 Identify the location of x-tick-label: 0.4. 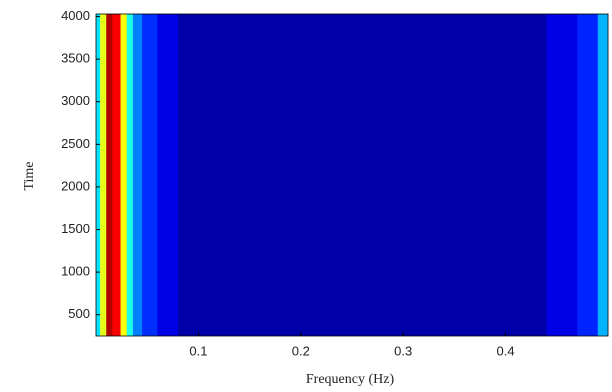
(506, 350).